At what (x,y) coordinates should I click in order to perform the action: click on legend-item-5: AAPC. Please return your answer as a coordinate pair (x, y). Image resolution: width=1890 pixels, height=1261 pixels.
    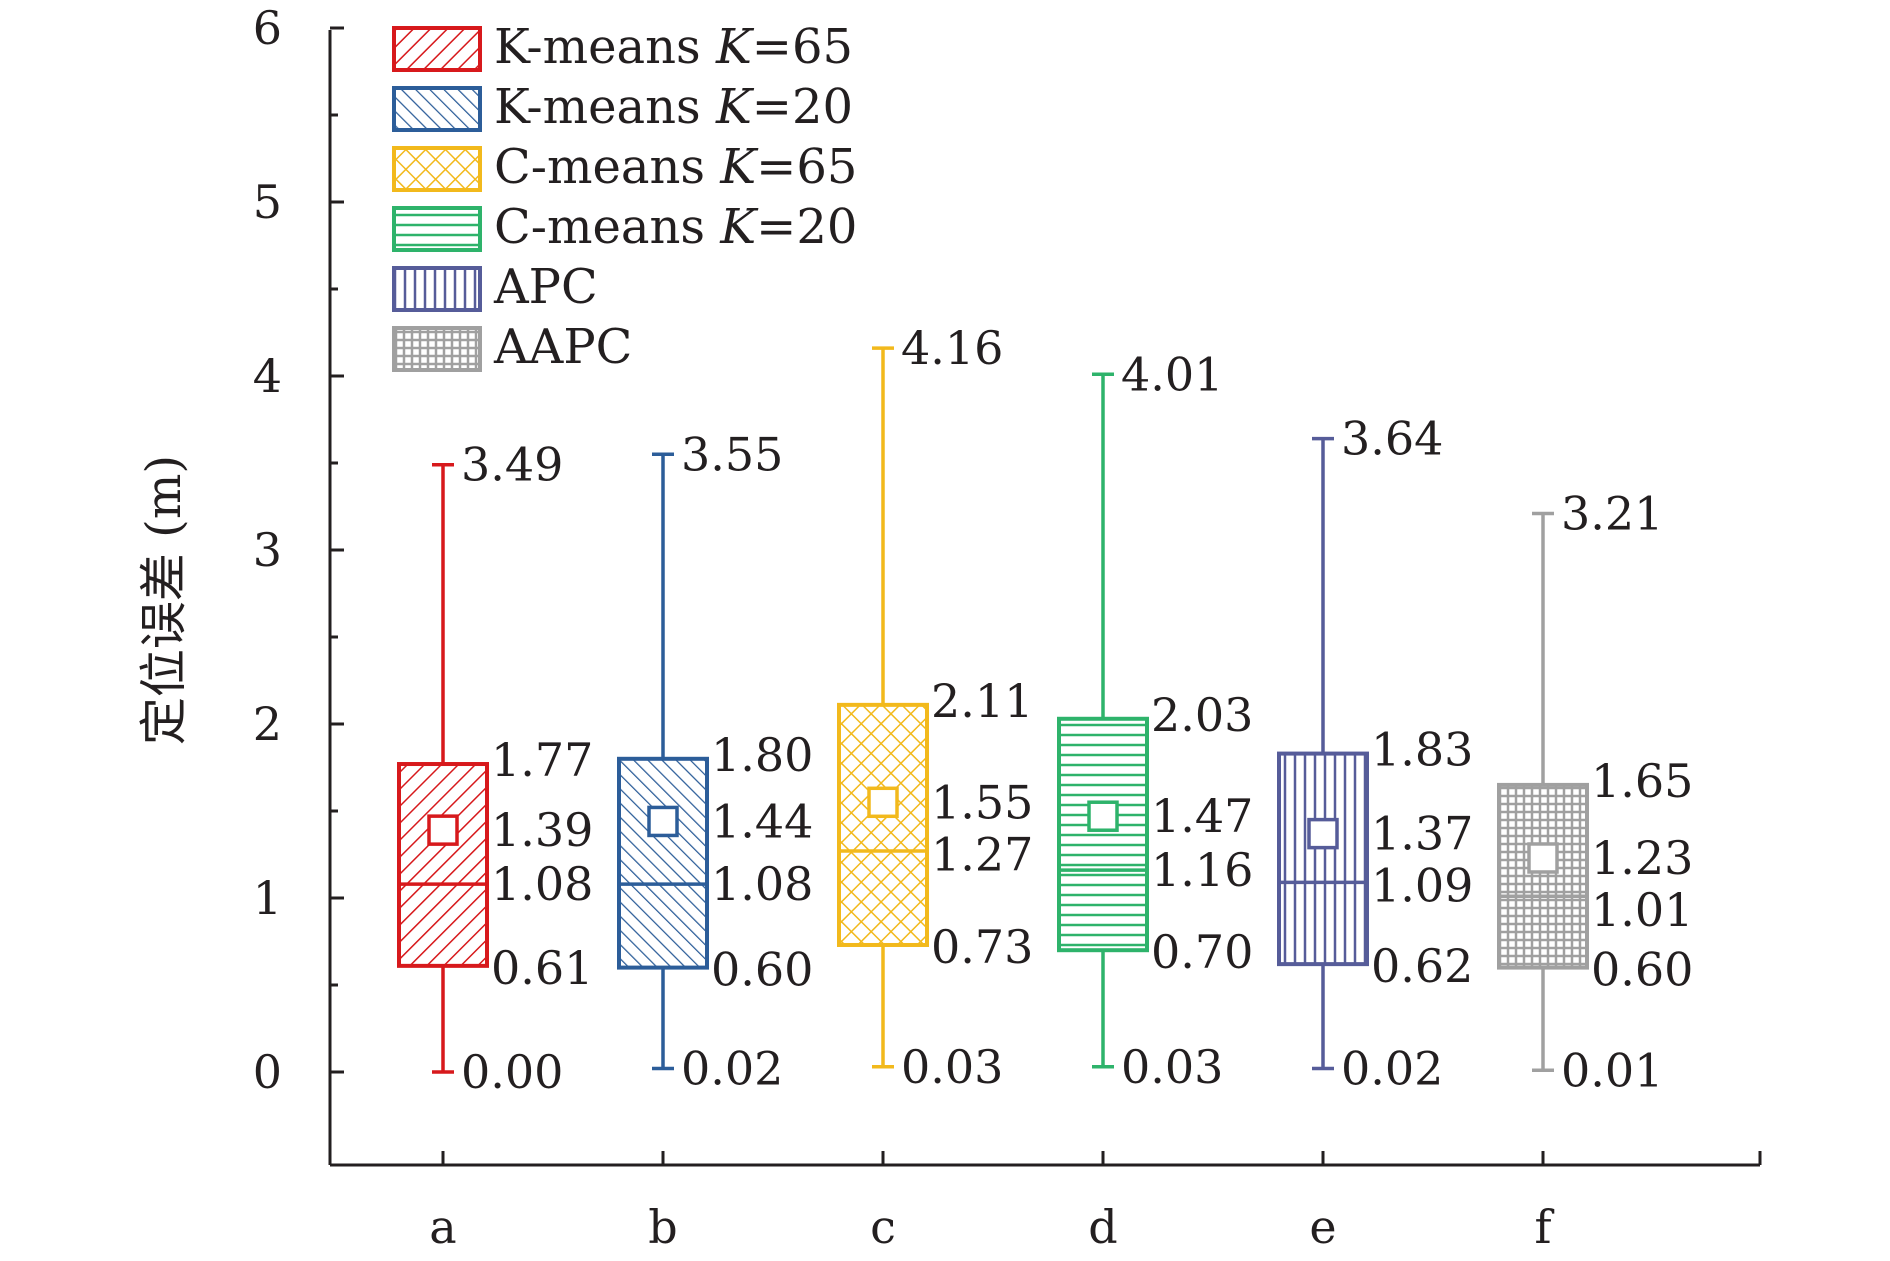
    Looking at the image, I should click on (512, 347).